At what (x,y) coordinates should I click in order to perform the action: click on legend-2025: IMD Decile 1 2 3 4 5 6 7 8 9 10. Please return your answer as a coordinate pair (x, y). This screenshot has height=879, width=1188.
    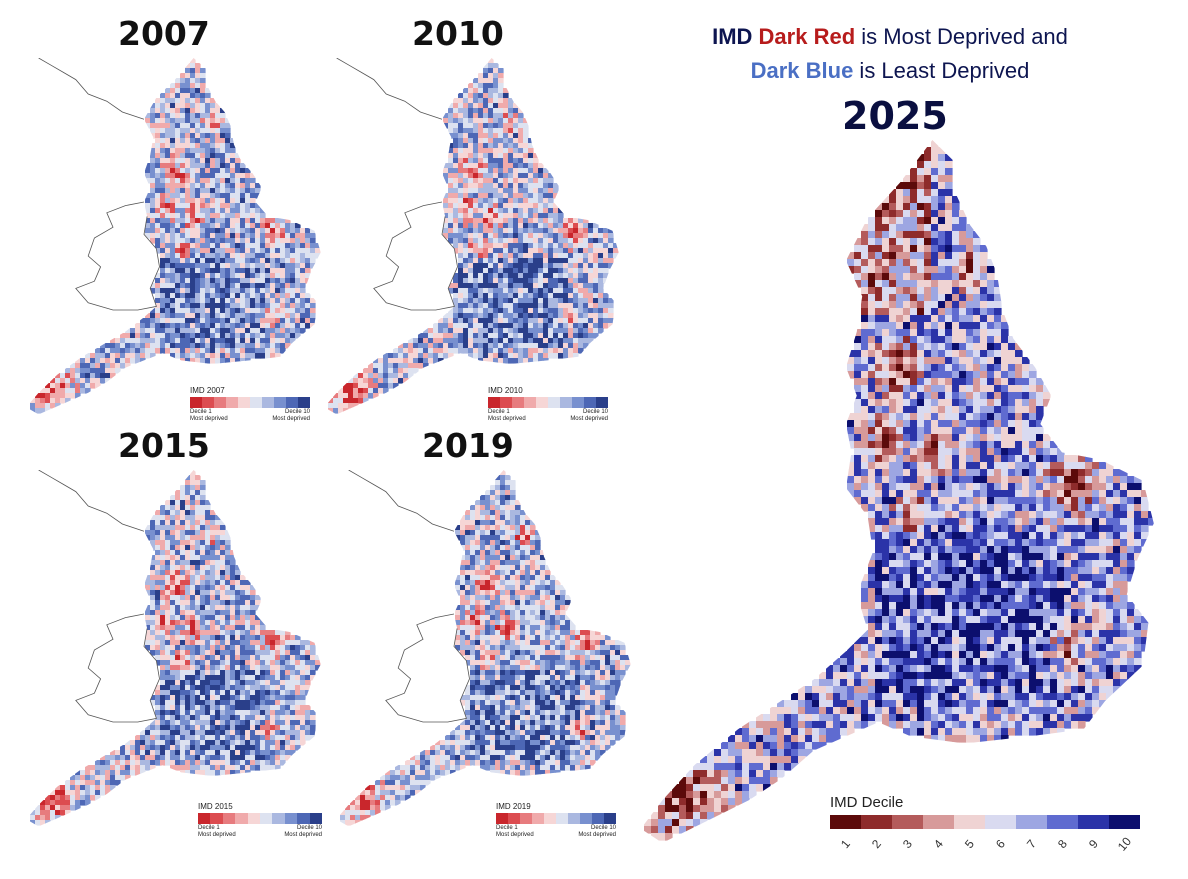
    Looking at the image, I should click on (985, 824).